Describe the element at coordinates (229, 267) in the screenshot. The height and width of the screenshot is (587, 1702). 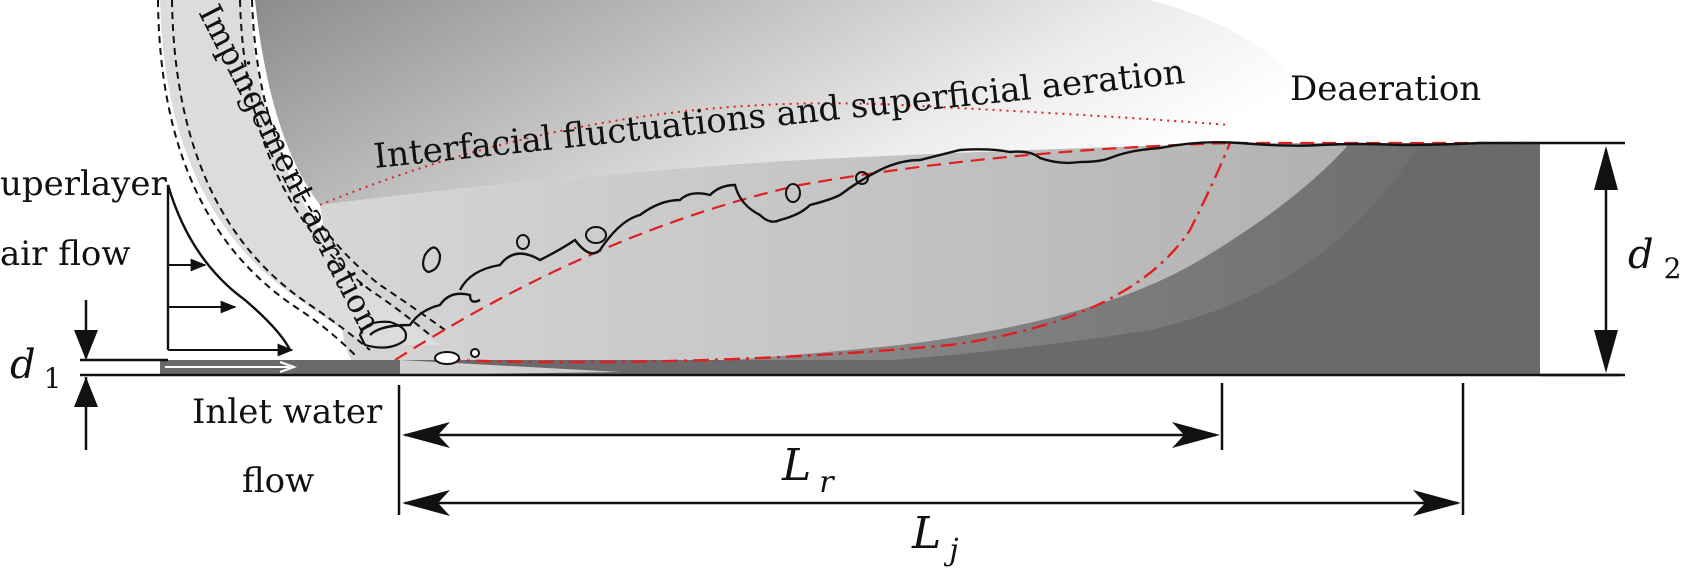
I see `air-velocity-profile` at that location.